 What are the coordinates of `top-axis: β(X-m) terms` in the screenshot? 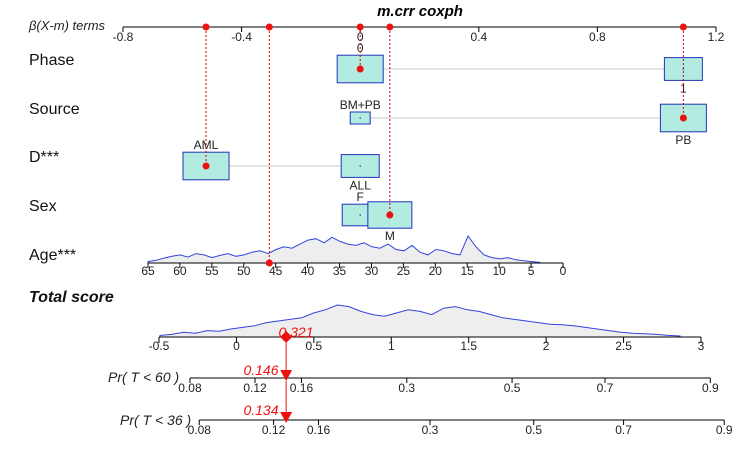 It's located at (67, 25).